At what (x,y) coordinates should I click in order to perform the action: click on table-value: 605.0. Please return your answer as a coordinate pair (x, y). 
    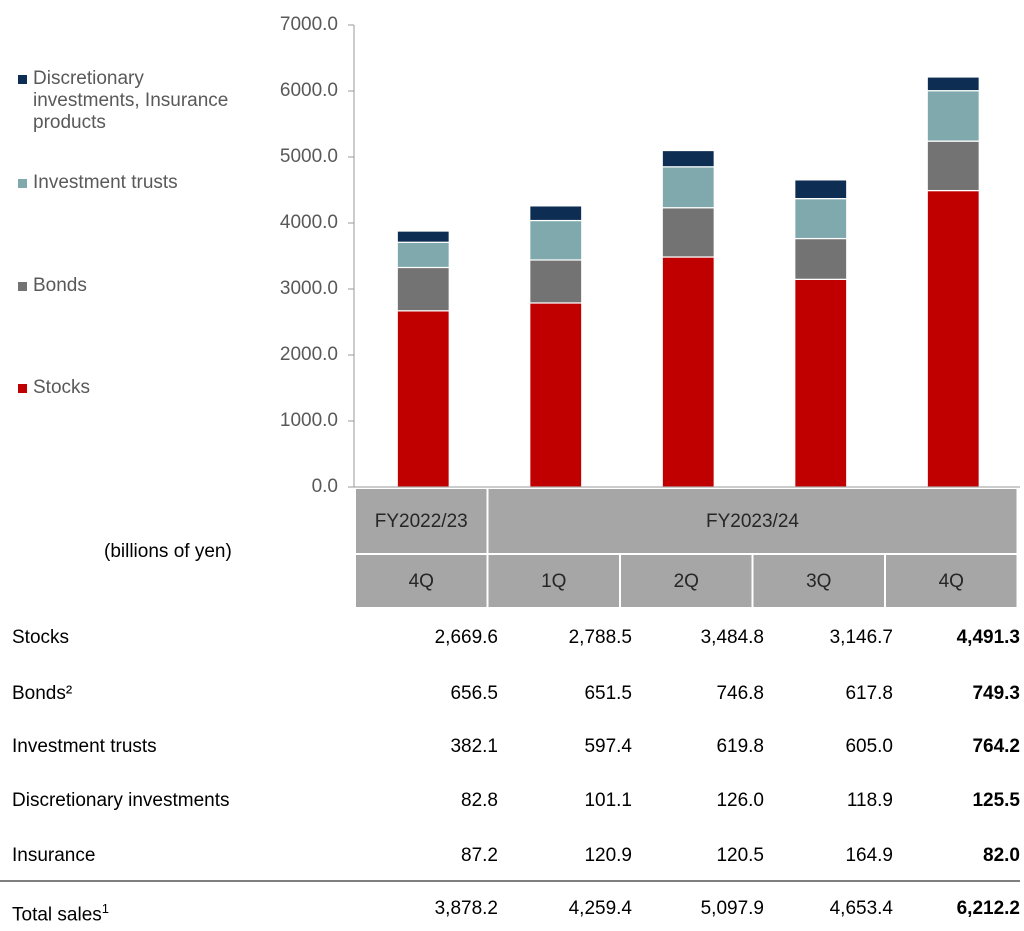
    Looking at the image, I should click on (869, 746).